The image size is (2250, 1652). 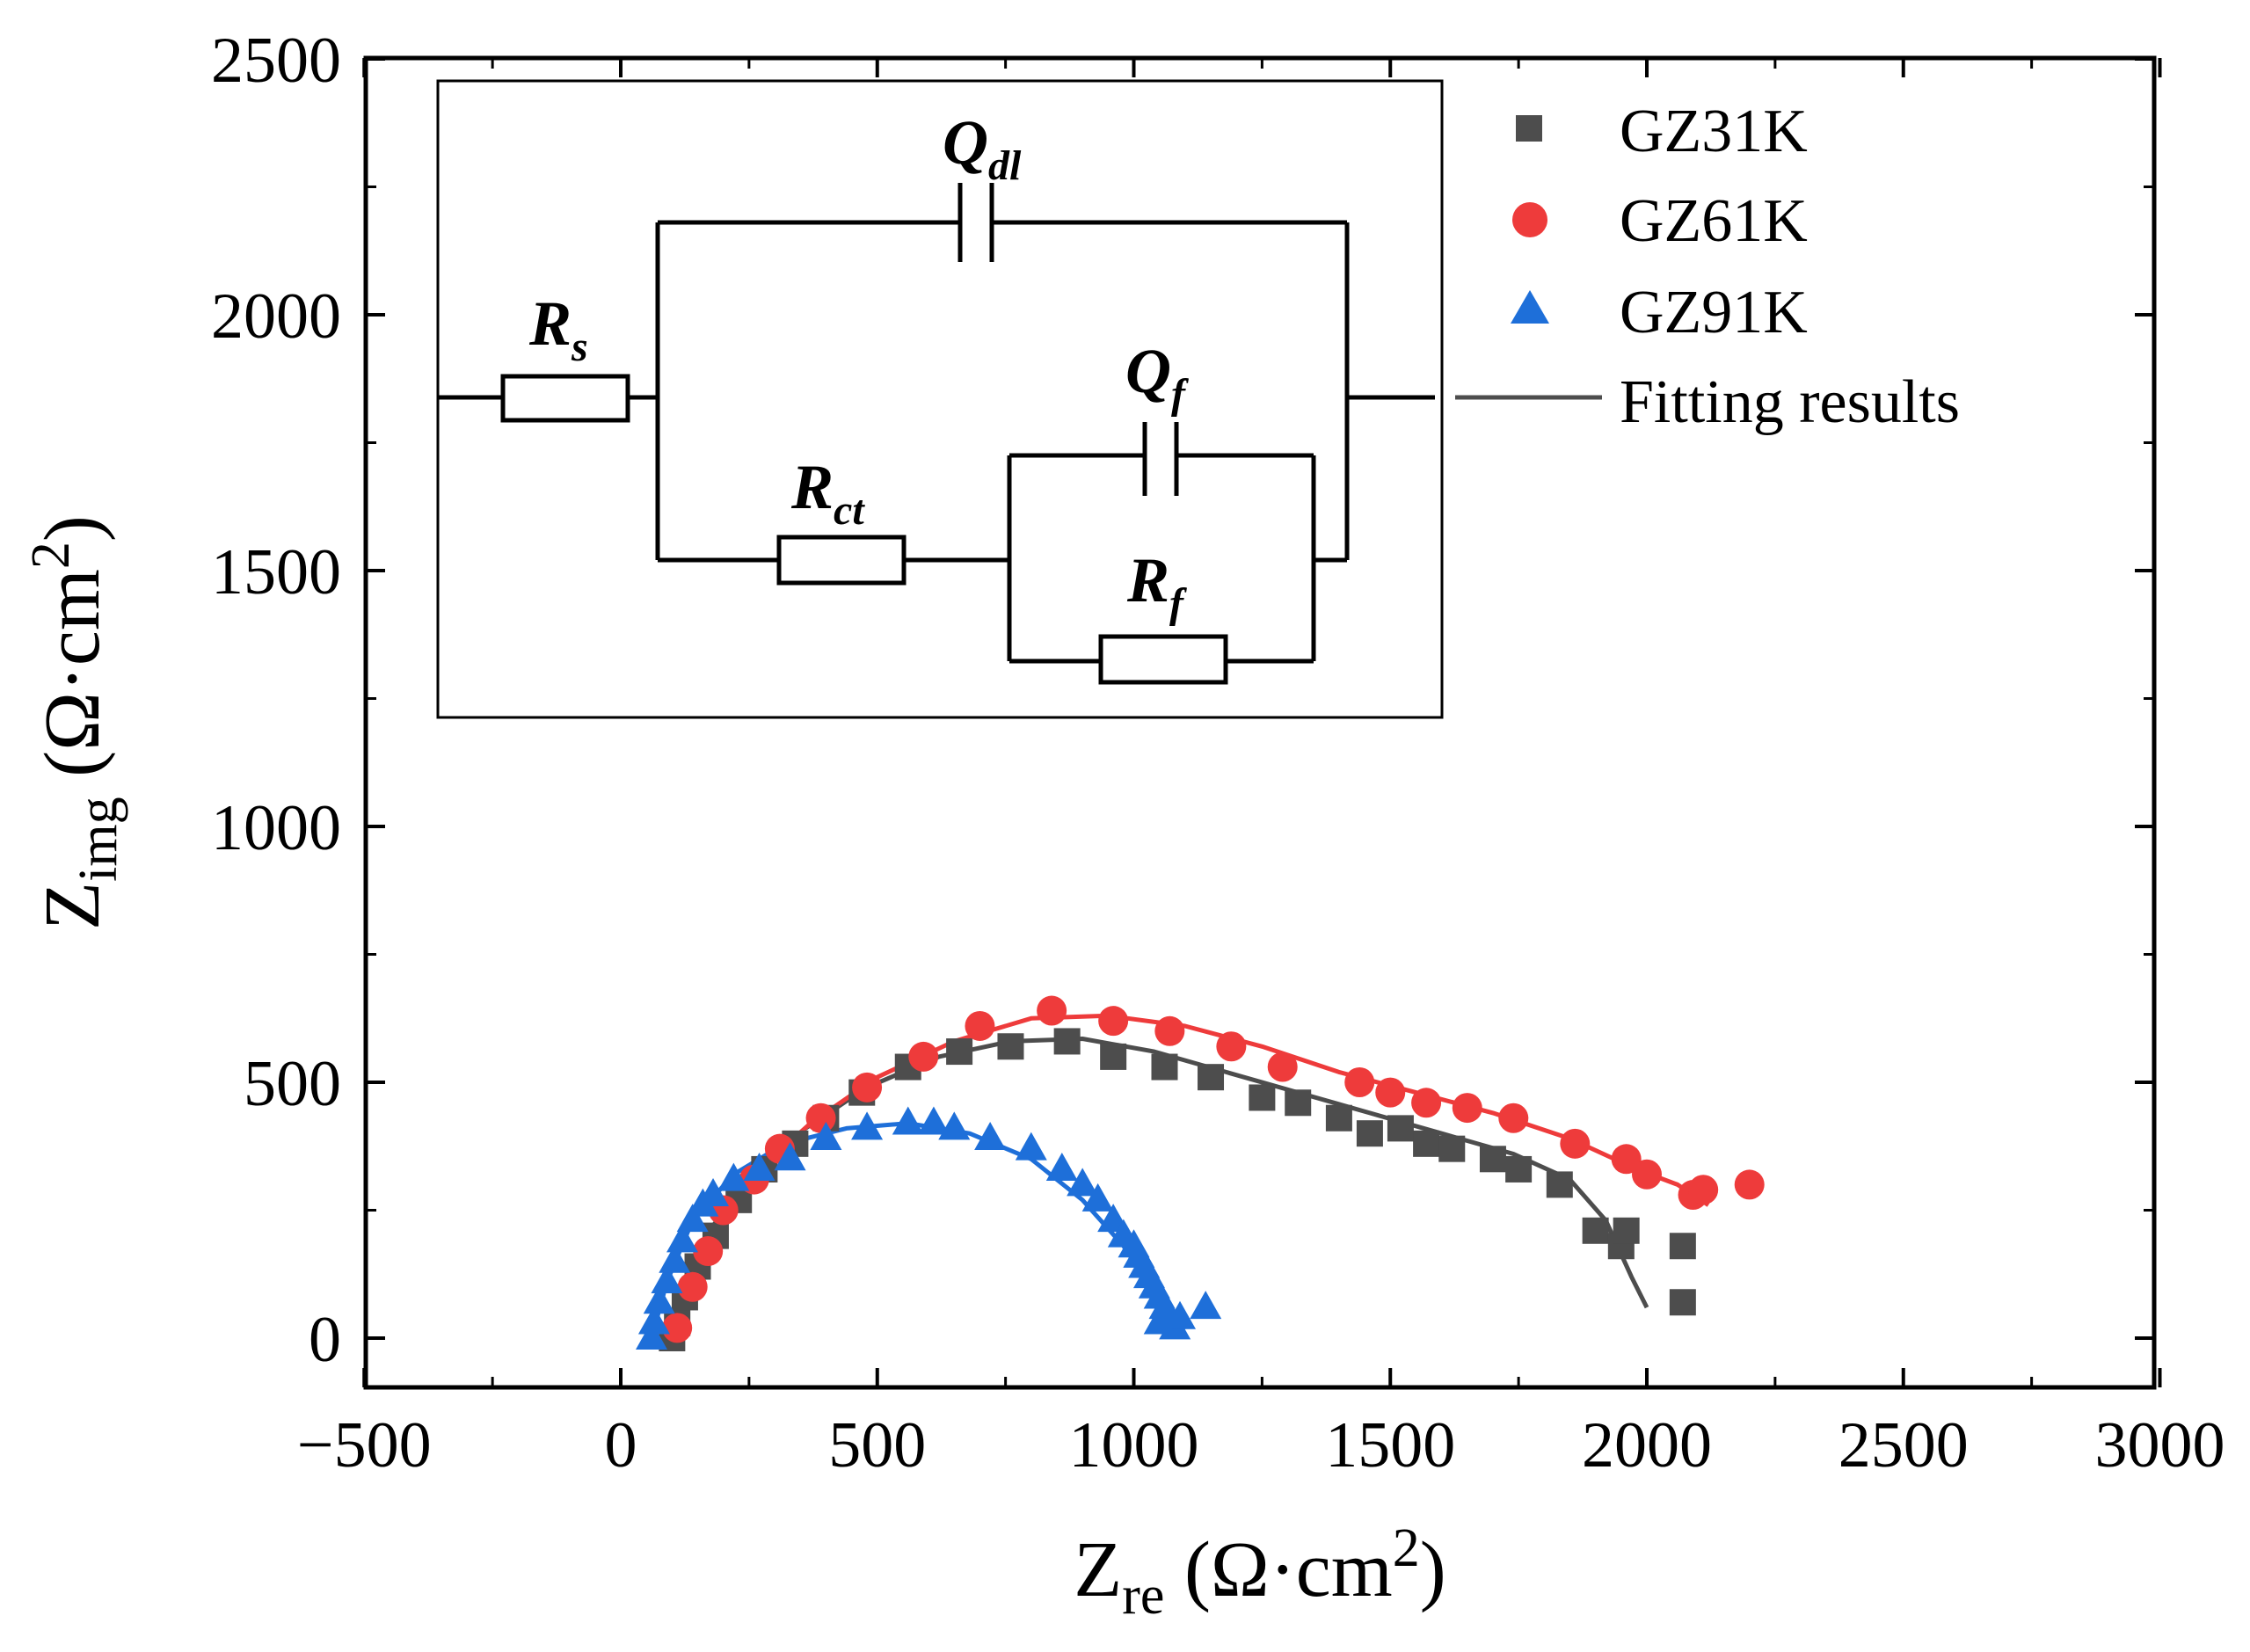 I want to click on y-tick-label: 1500, so click(x=276, y=572).